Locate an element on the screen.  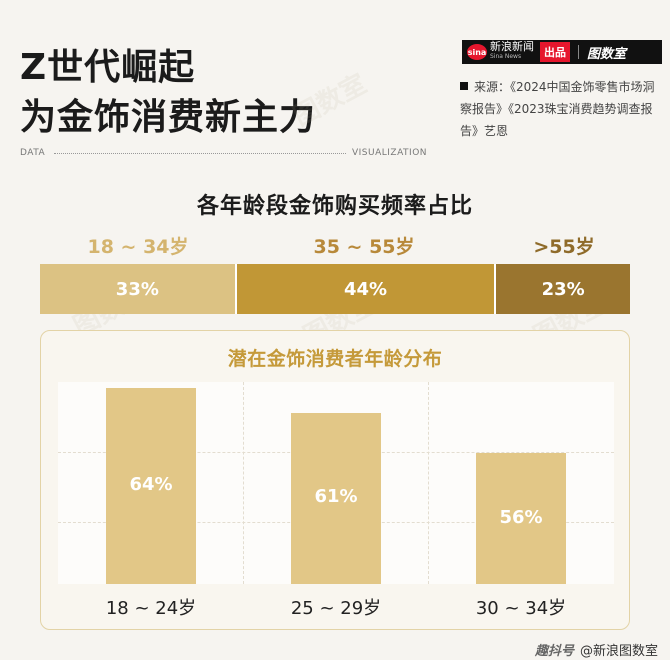
share-segment: 23% is located at coordinates (562, 289).